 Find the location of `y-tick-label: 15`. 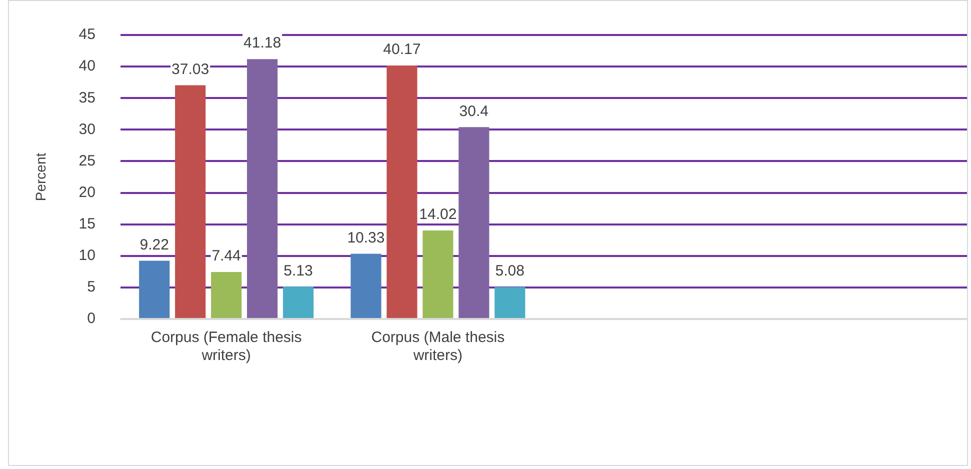

y-tick-label: 15 is located at coordinates (87, 223).